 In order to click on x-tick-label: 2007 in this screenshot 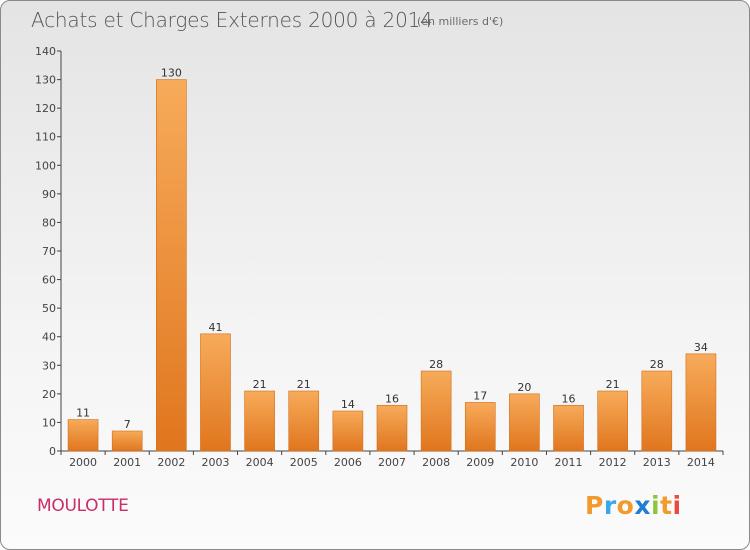, I will do `click(392, 462)`.